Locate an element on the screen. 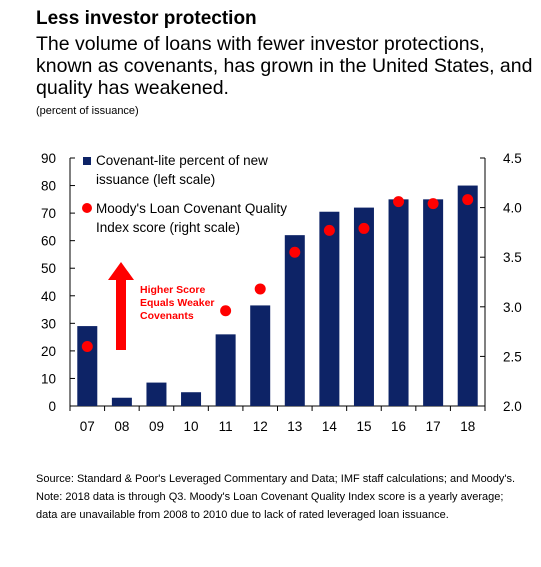 The width and height of the screenshot is (541, 567). left-tick-label: 70 is located at coordinates (48, 213).